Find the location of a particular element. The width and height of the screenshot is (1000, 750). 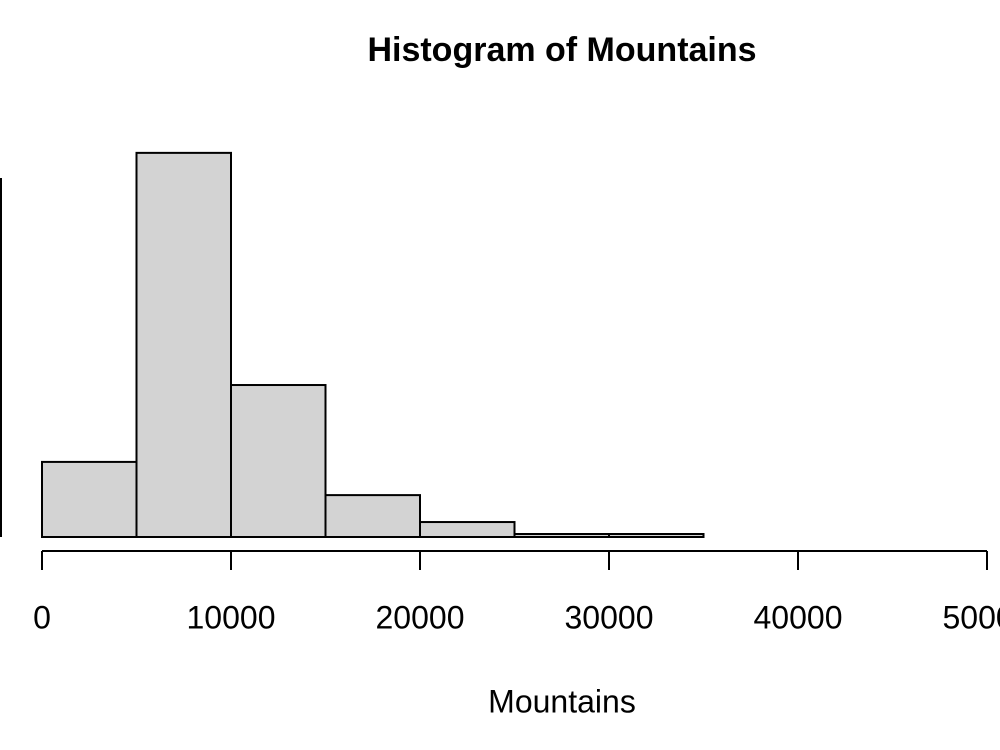

x-tick-label: 20000 is located at coordinates (420, 617).